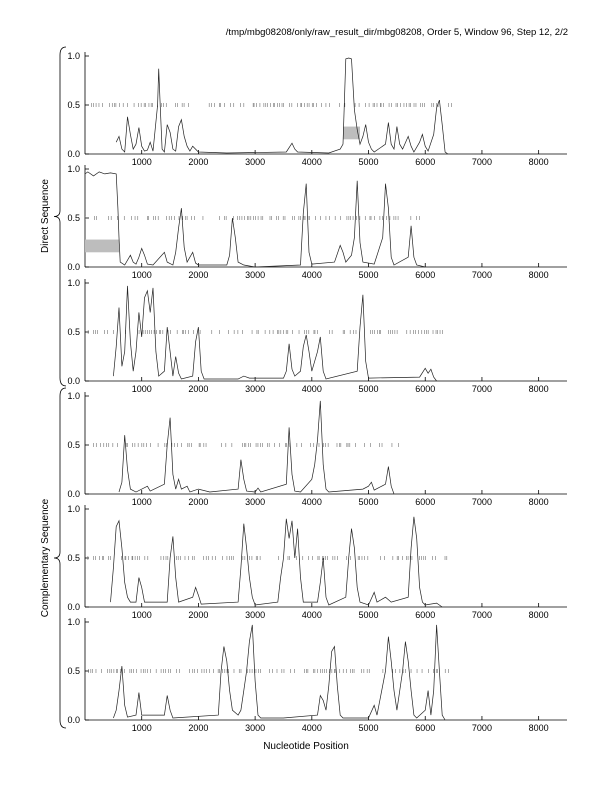 The width and height of the screenshot is (612, 792). Describe the element at coordinates (306, 746) in the screenshot. I see `x-axis-label: Nucleotide Position` at that location.